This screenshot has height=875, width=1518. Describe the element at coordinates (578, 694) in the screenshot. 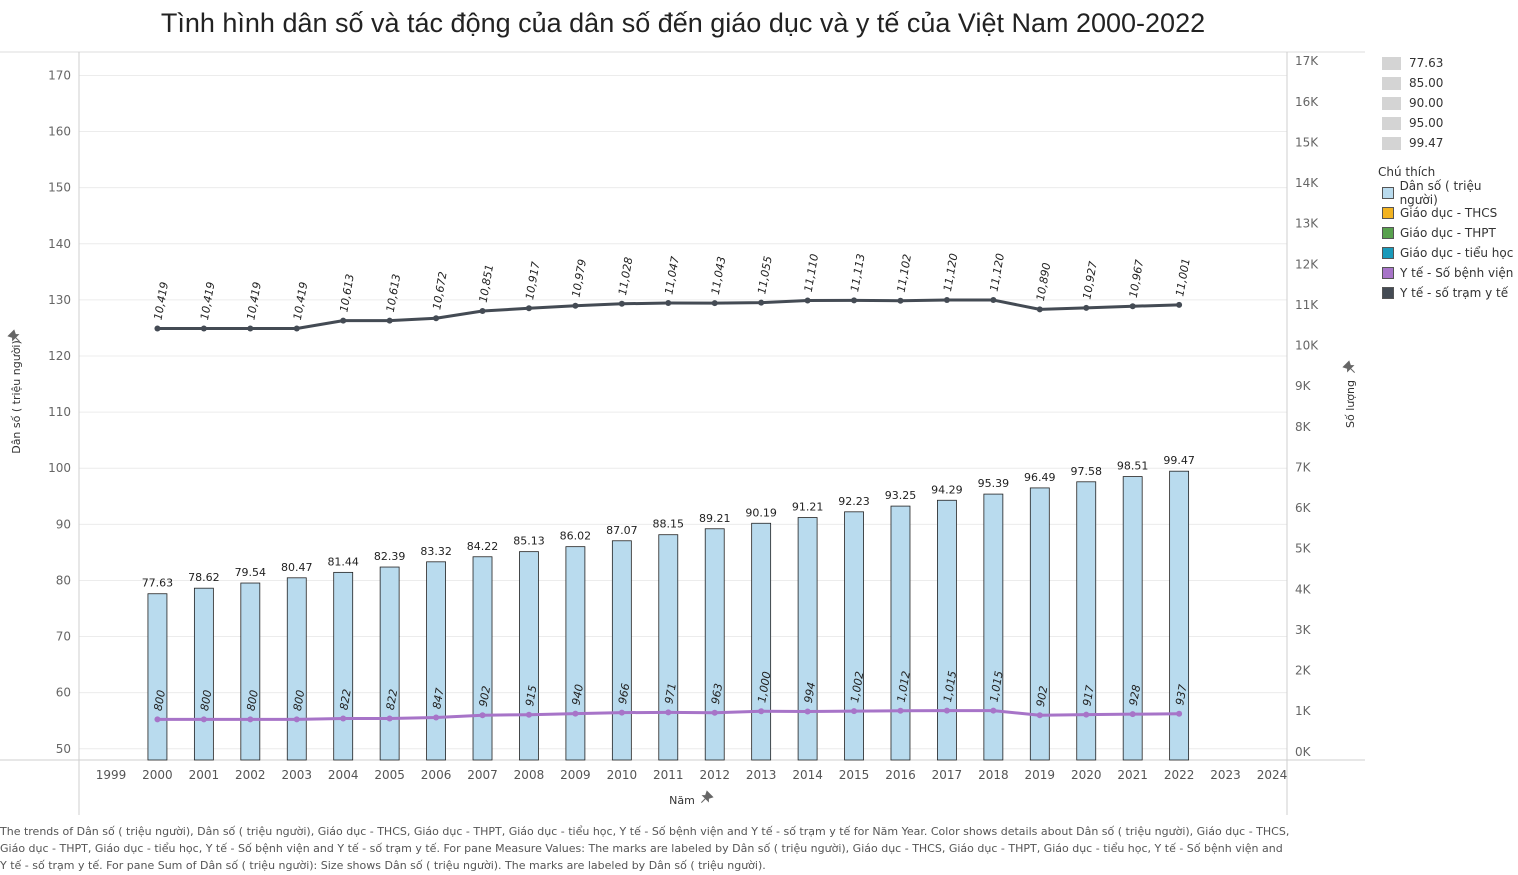

I see `hospital-value-label: 940` at that location.